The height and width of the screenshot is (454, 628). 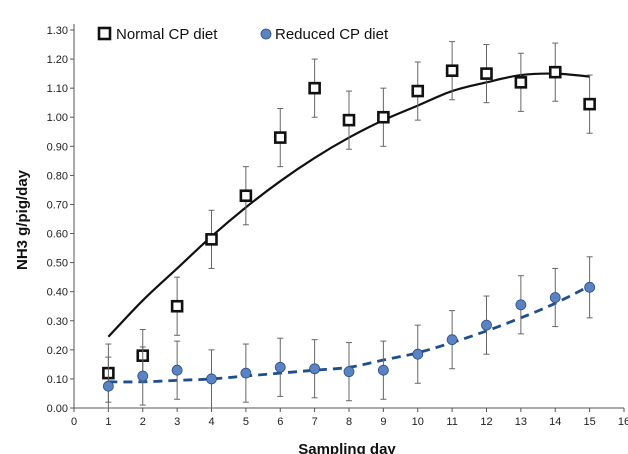 What do you see at coordinates (74, 422) in the screenshot?
I see `x-tick-label: 0` at bounding box center [74, 422].